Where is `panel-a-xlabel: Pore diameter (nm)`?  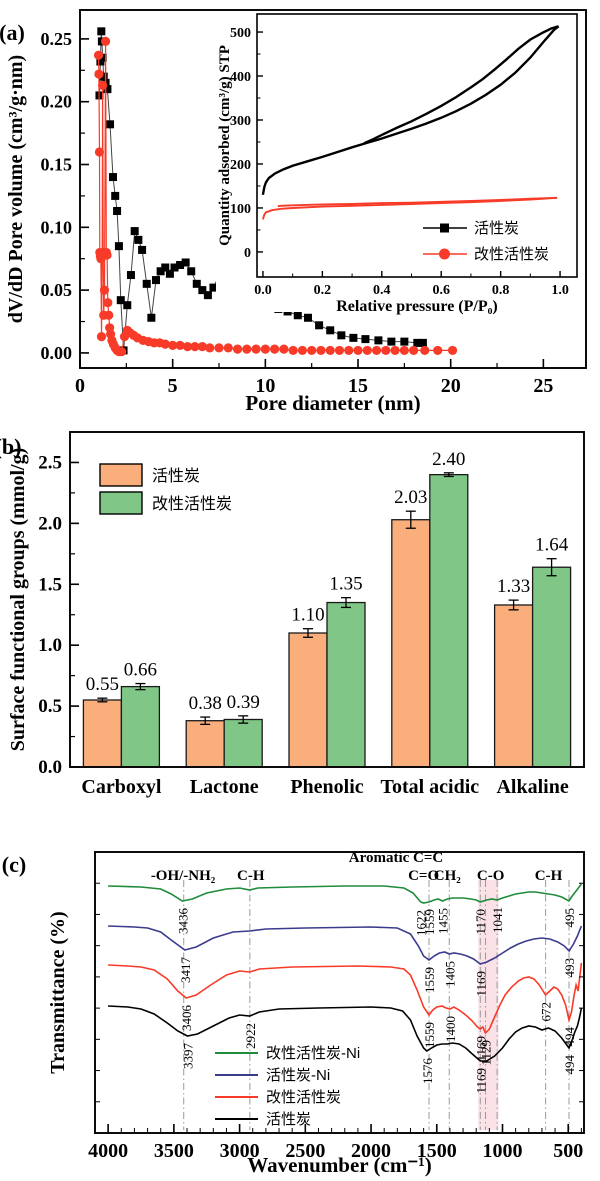
panel-a-xlabel: Pore diameter (nm) is located at coordinates (332, 403).